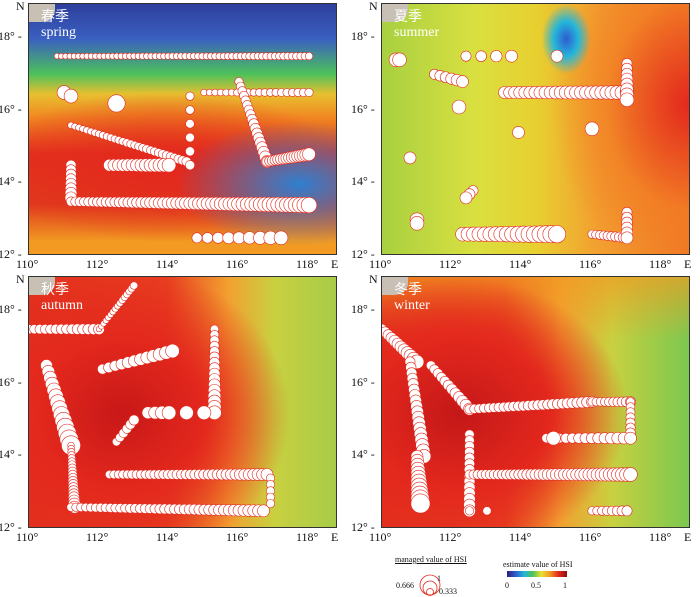 This screenshot has width=700, height=597. What do you see at coordinates (537, 574) in the screenshot?
I see `colorbar` at bounding box center [537, 574].